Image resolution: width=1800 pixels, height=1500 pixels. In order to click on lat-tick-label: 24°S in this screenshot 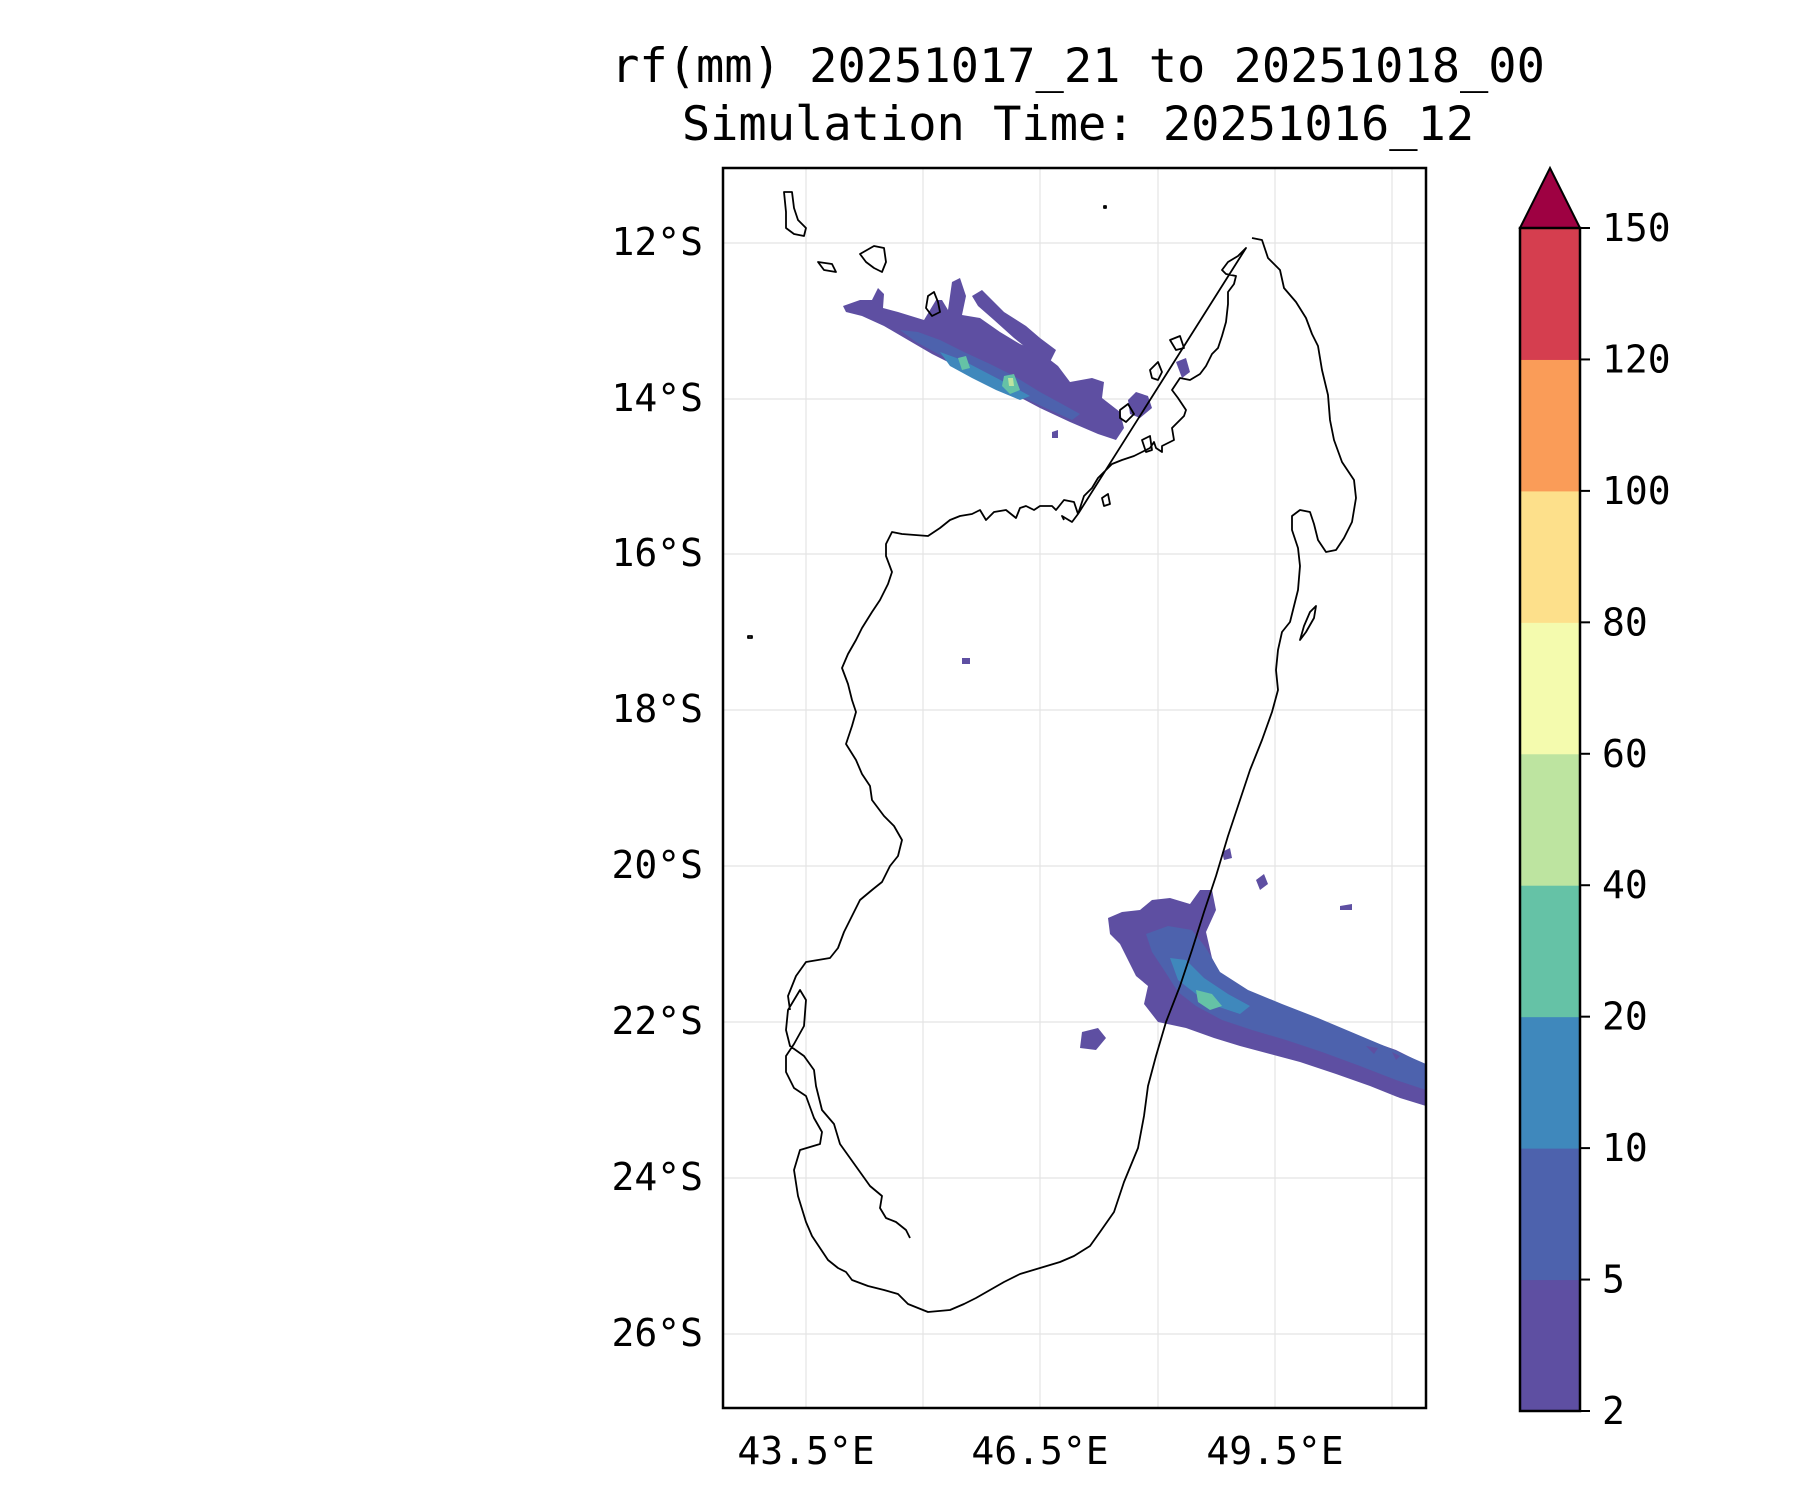, I will do `click(657, 1177)`.